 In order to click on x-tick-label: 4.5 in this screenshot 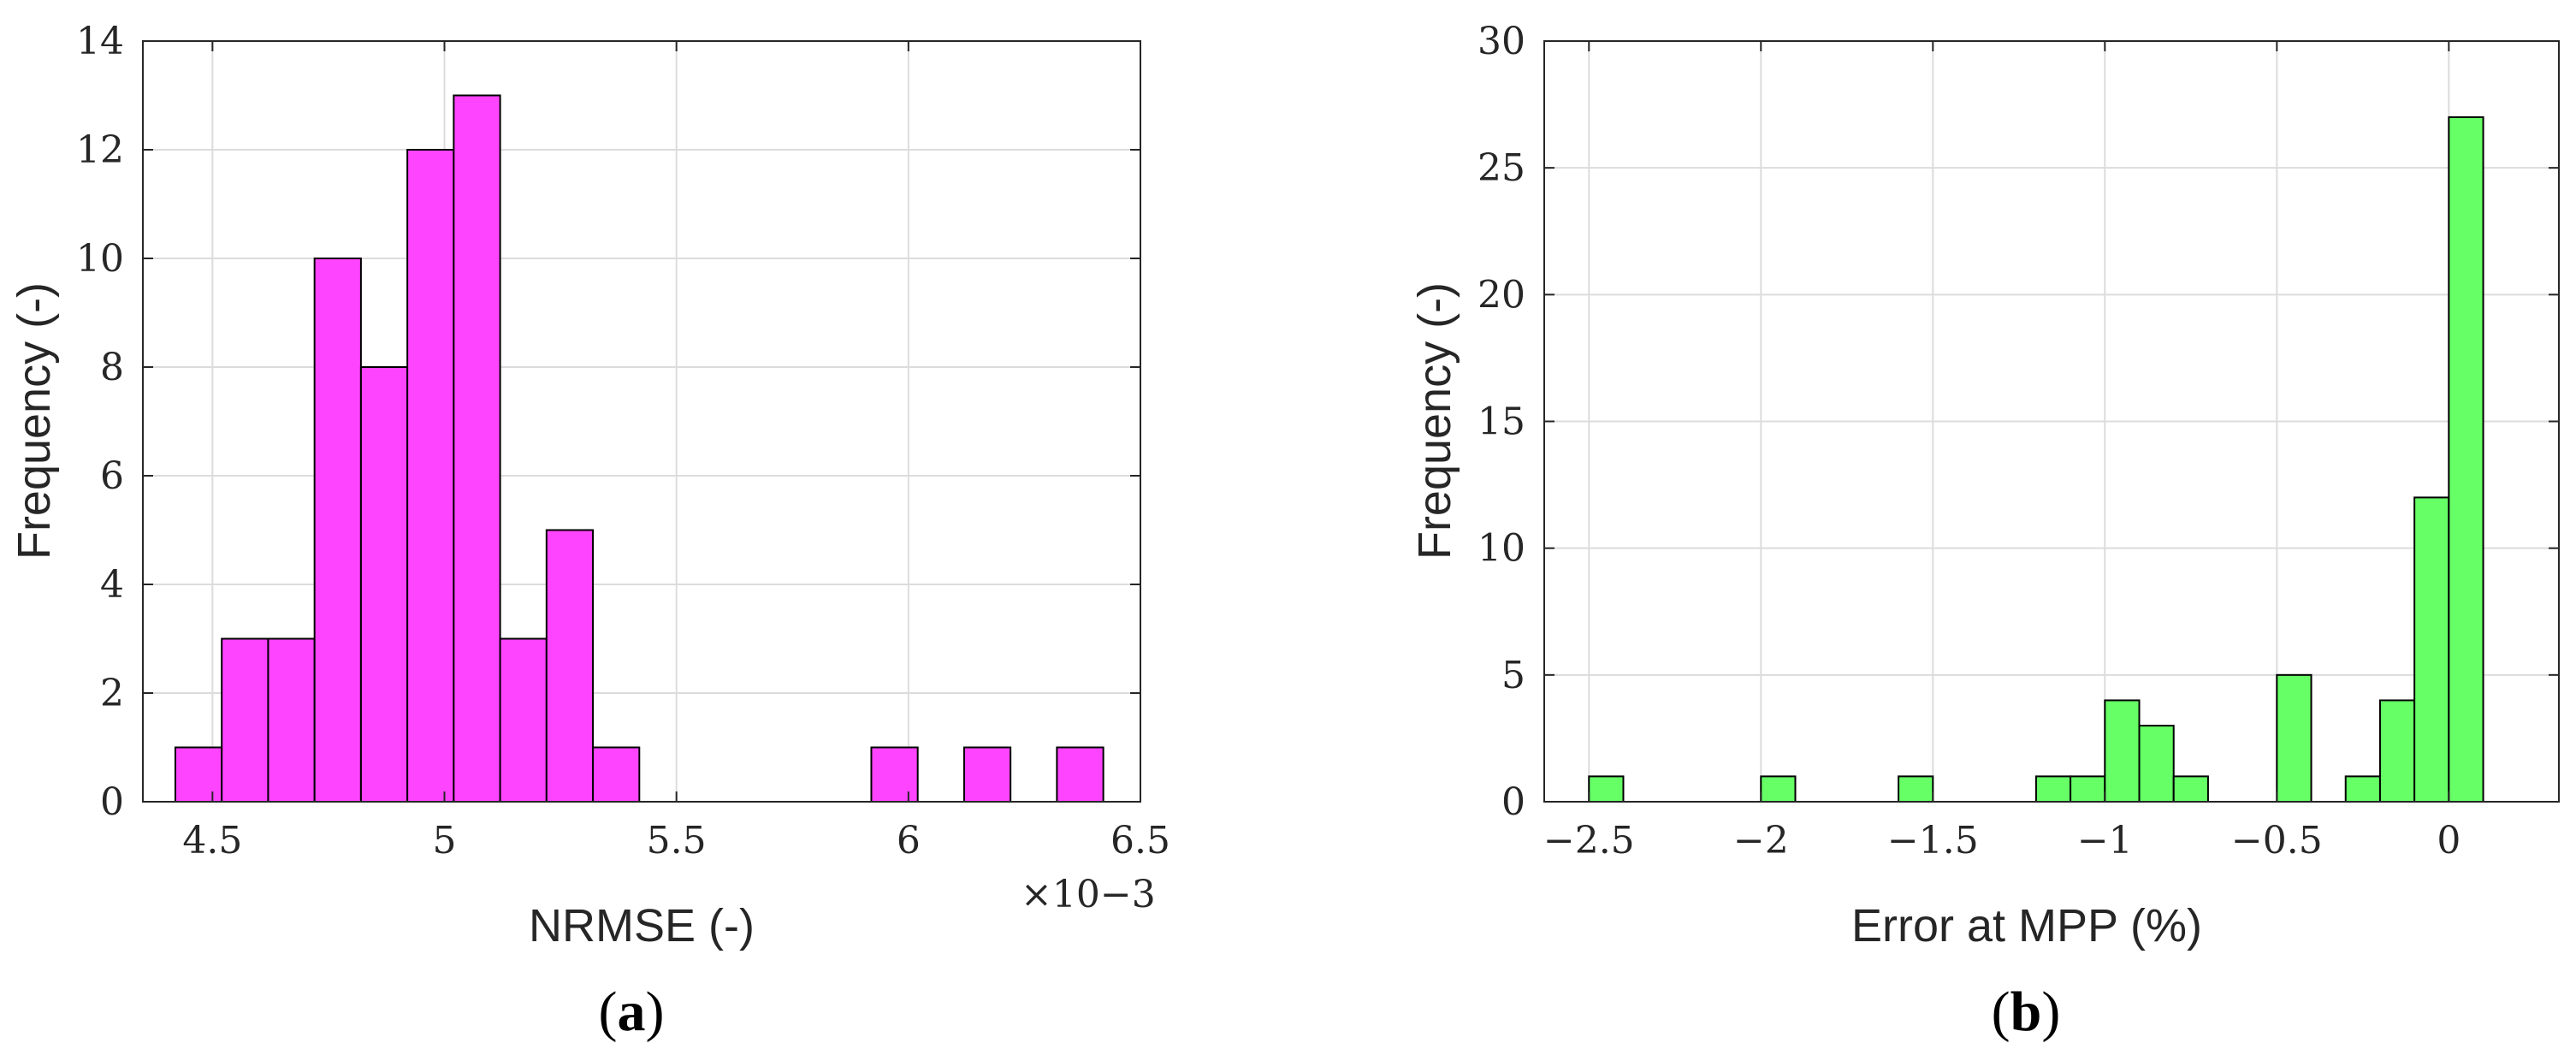, I will do `click(212, 840)`.